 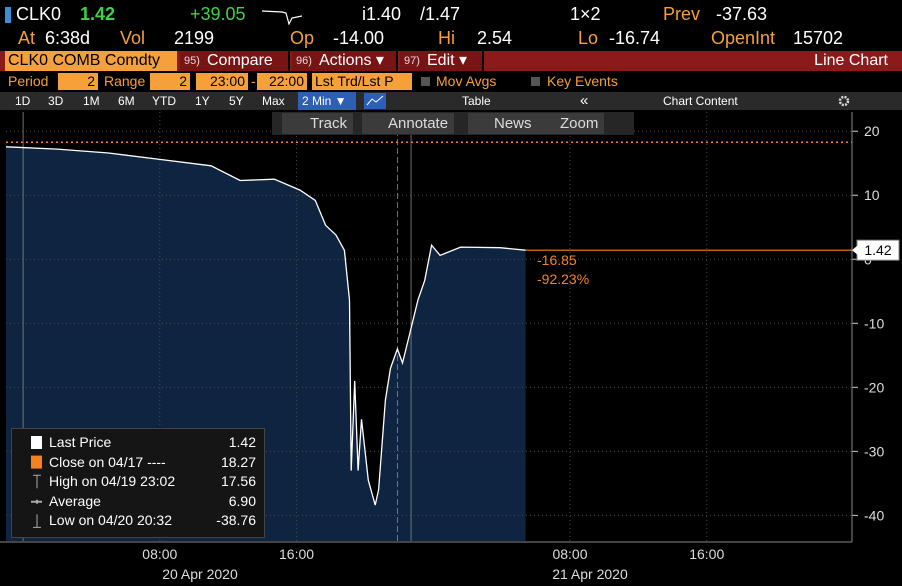 What do you see at coordinates (874, 451) in the screenshot?
I see `y-tick-label: -30` at bounding box center [874, 451].